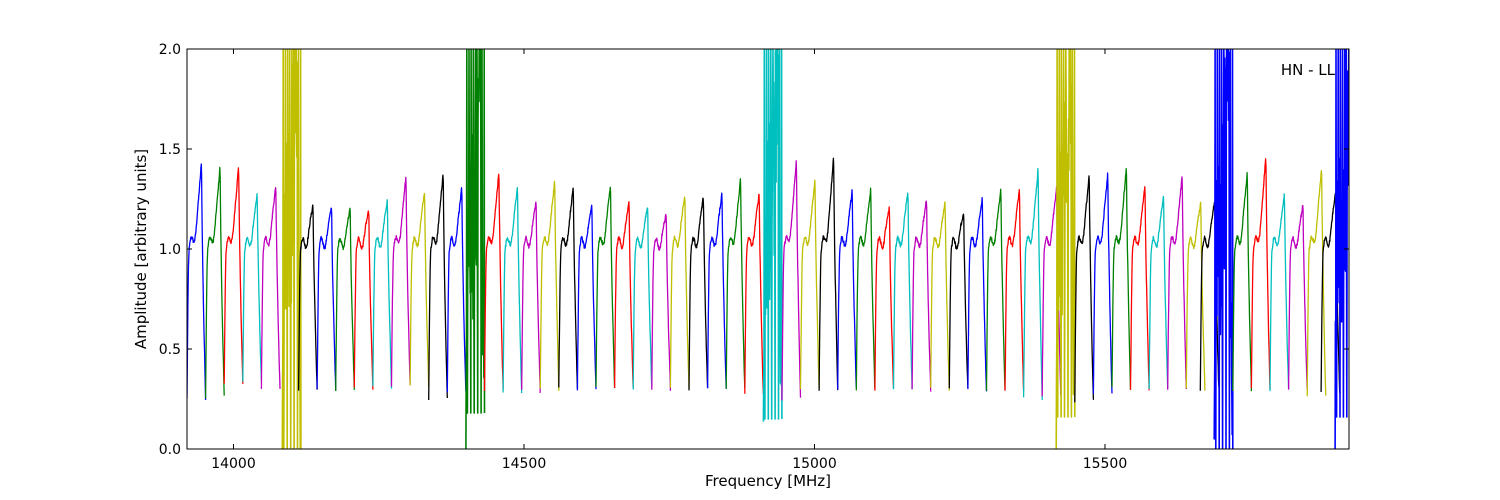 The height and width of the screenshot is (500, 1500). Describe the element at coordinates (170, 450) in the screenshot. I see `y-tick-label: 0.0` at that location.